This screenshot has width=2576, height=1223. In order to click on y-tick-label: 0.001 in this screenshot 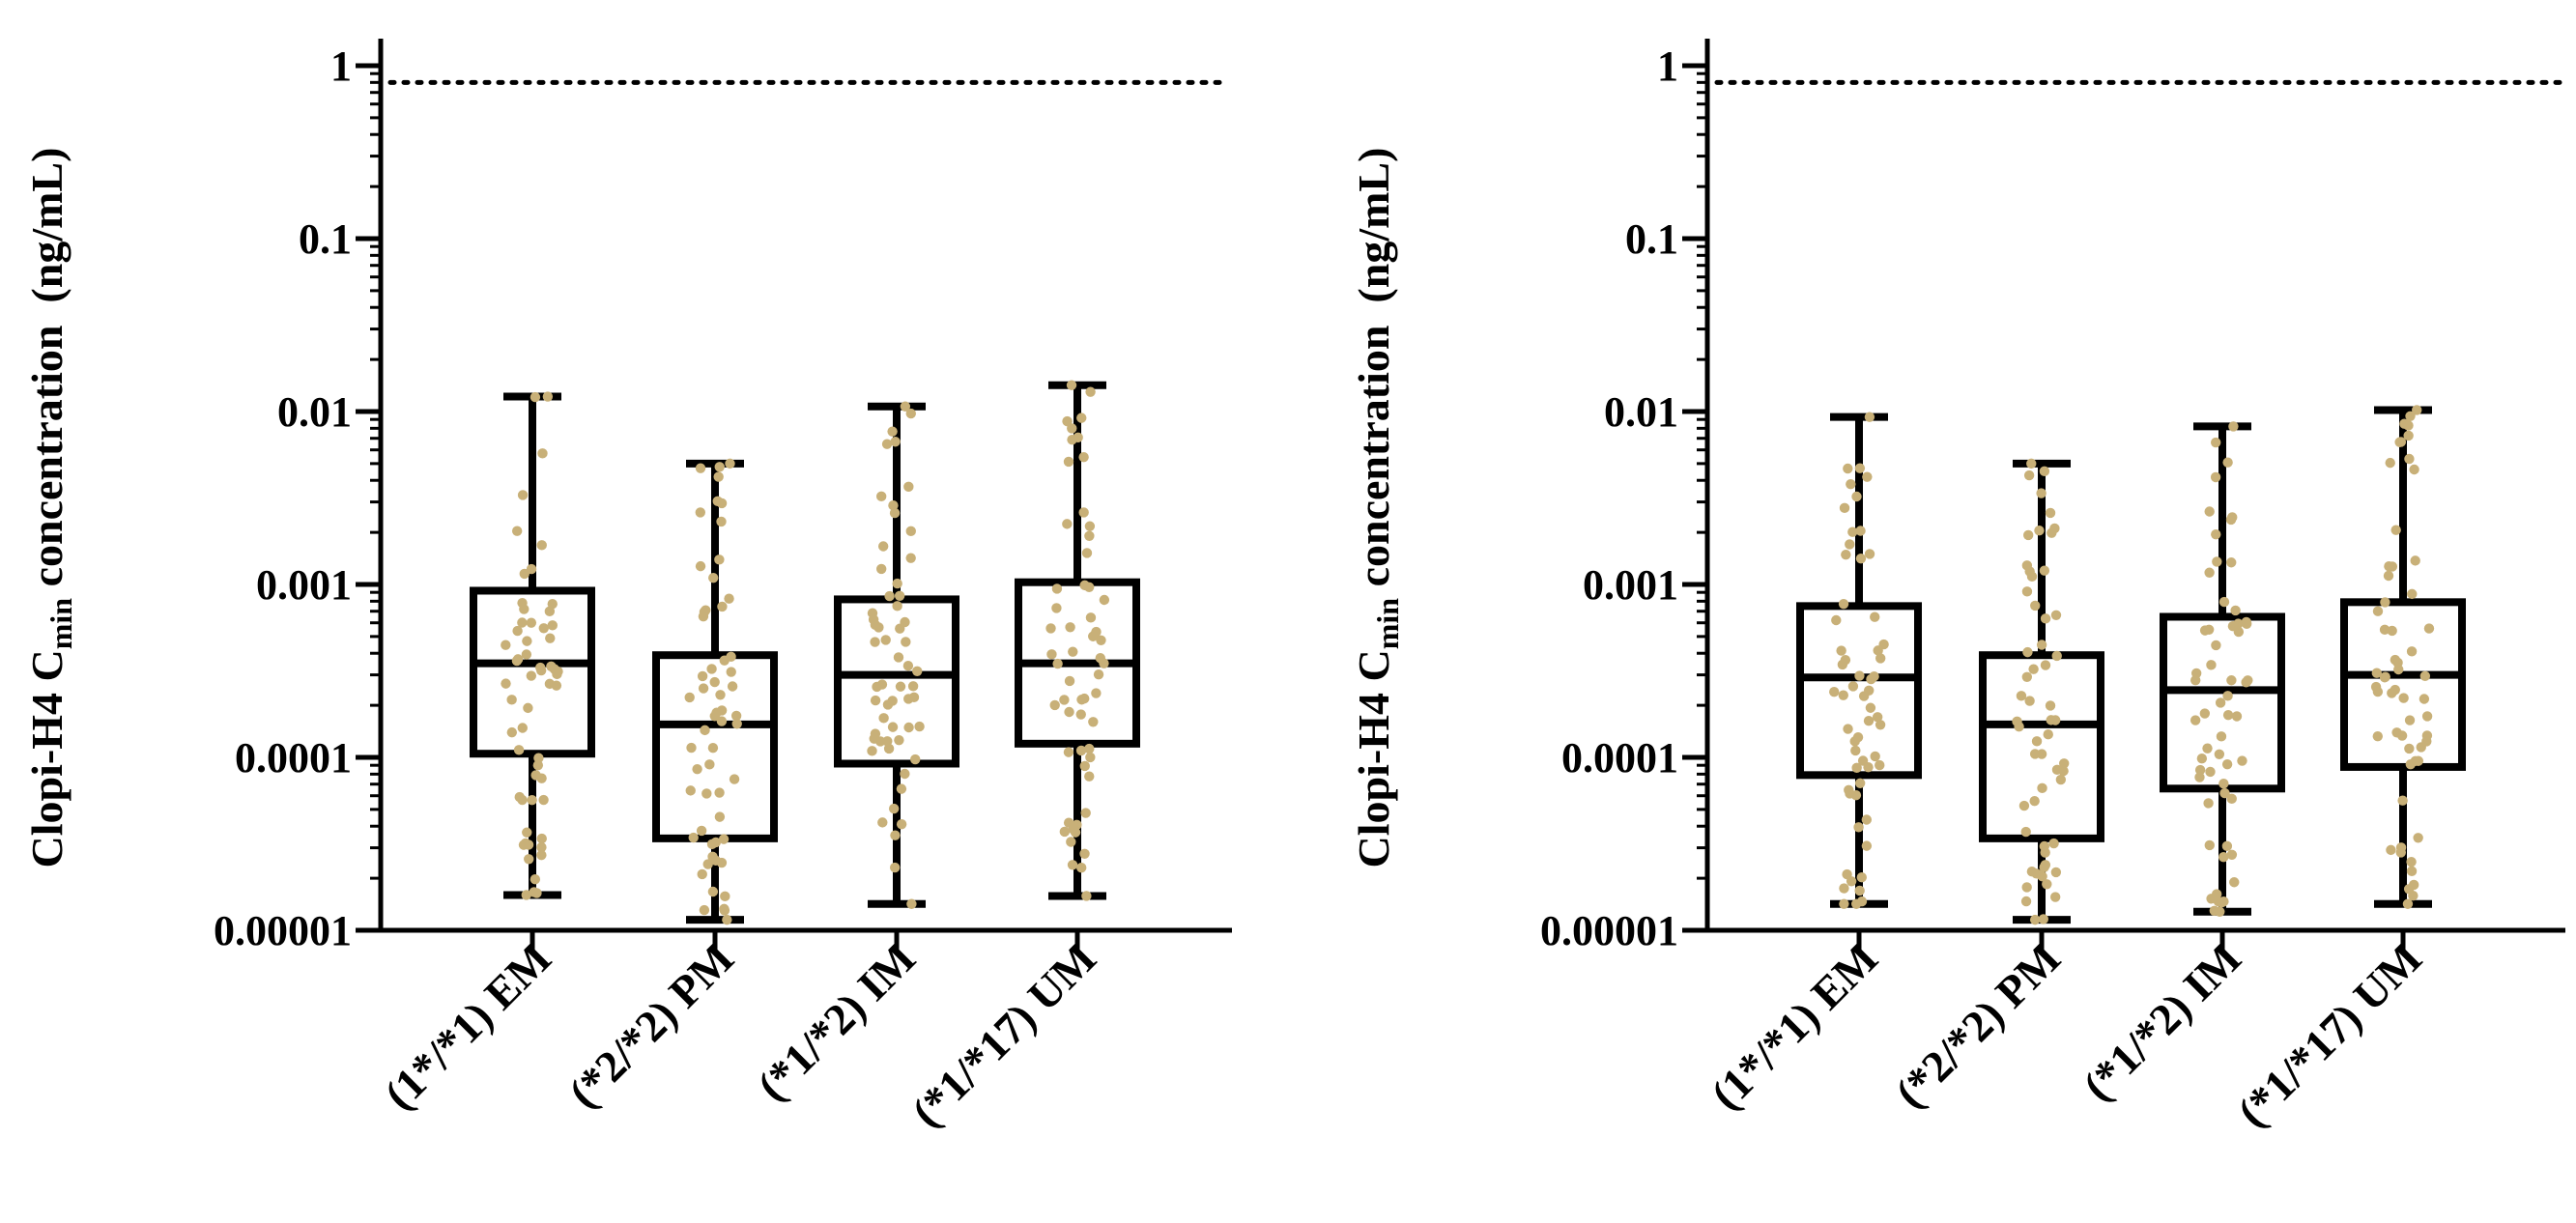, I will do `click(304, 585)`.